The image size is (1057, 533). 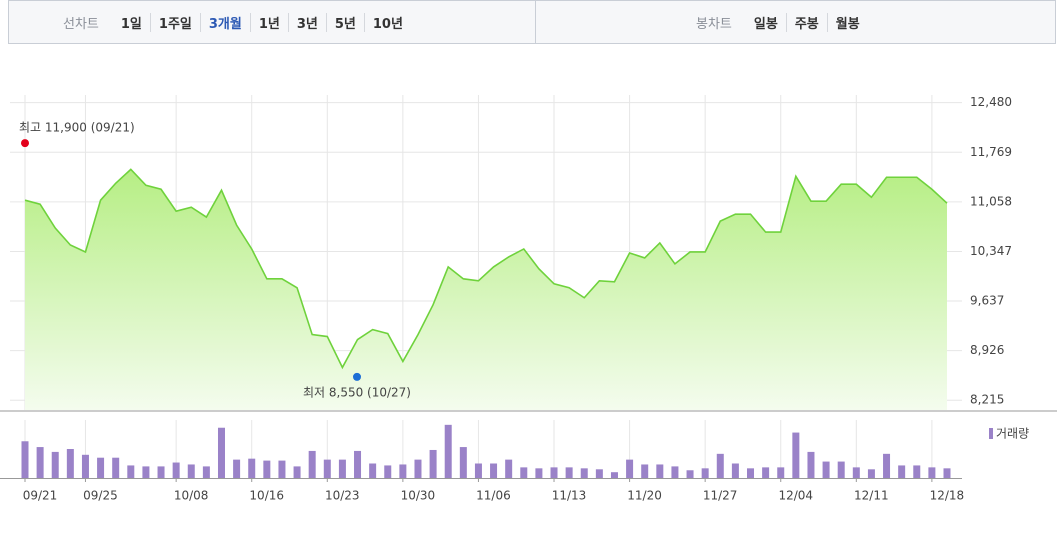 What do you see at coordinates (569, 496) in the screenshot?
I see `x-tick-label: 11/13` at bounding box center [569, 496].